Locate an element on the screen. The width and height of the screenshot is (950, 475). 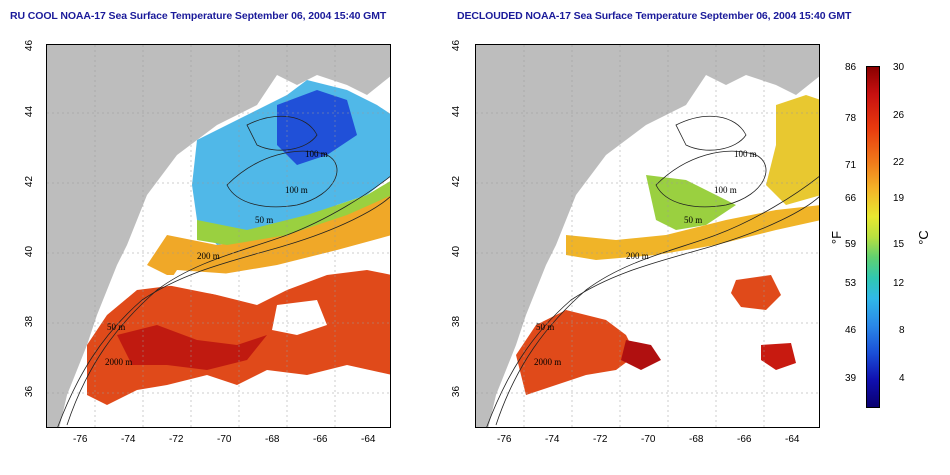
celsius-tick: 15 is located at coordinates (899, 244).